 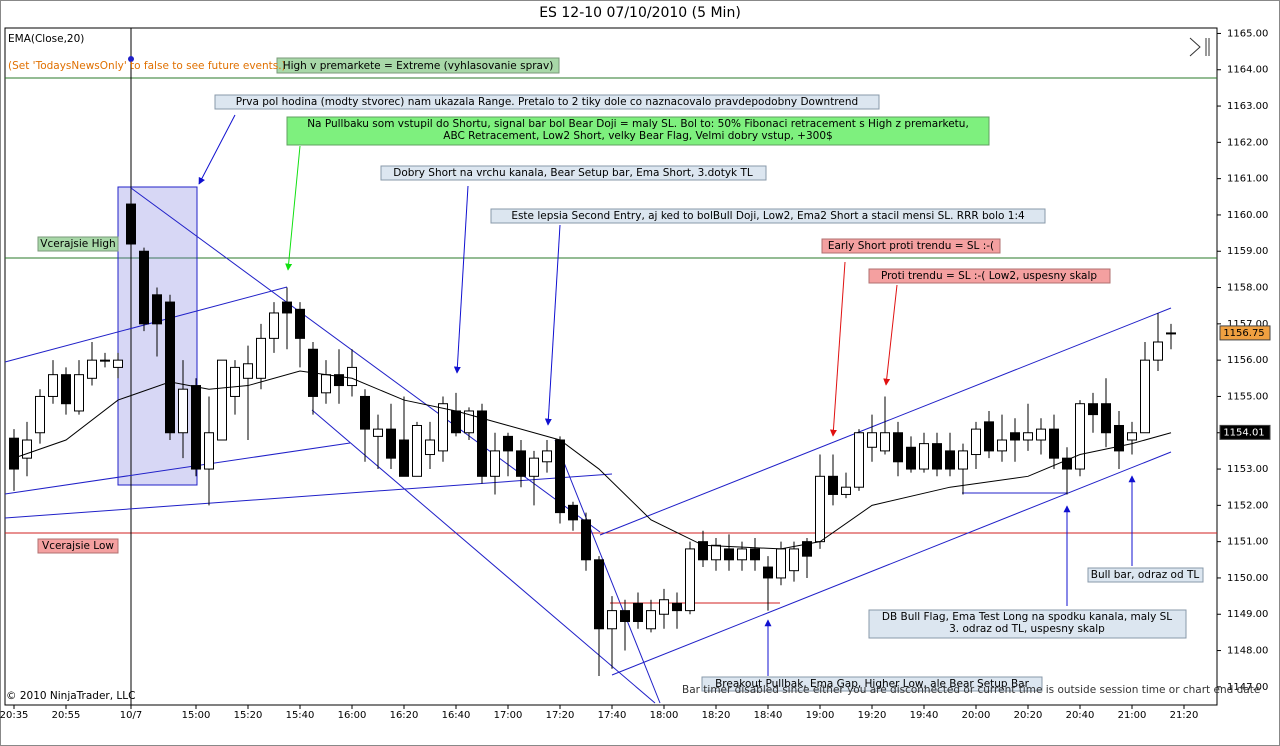 What do you see at coordinates (131, 59) in the screenshot?
I see `cursor-dot` at bounding box center [131, 59].